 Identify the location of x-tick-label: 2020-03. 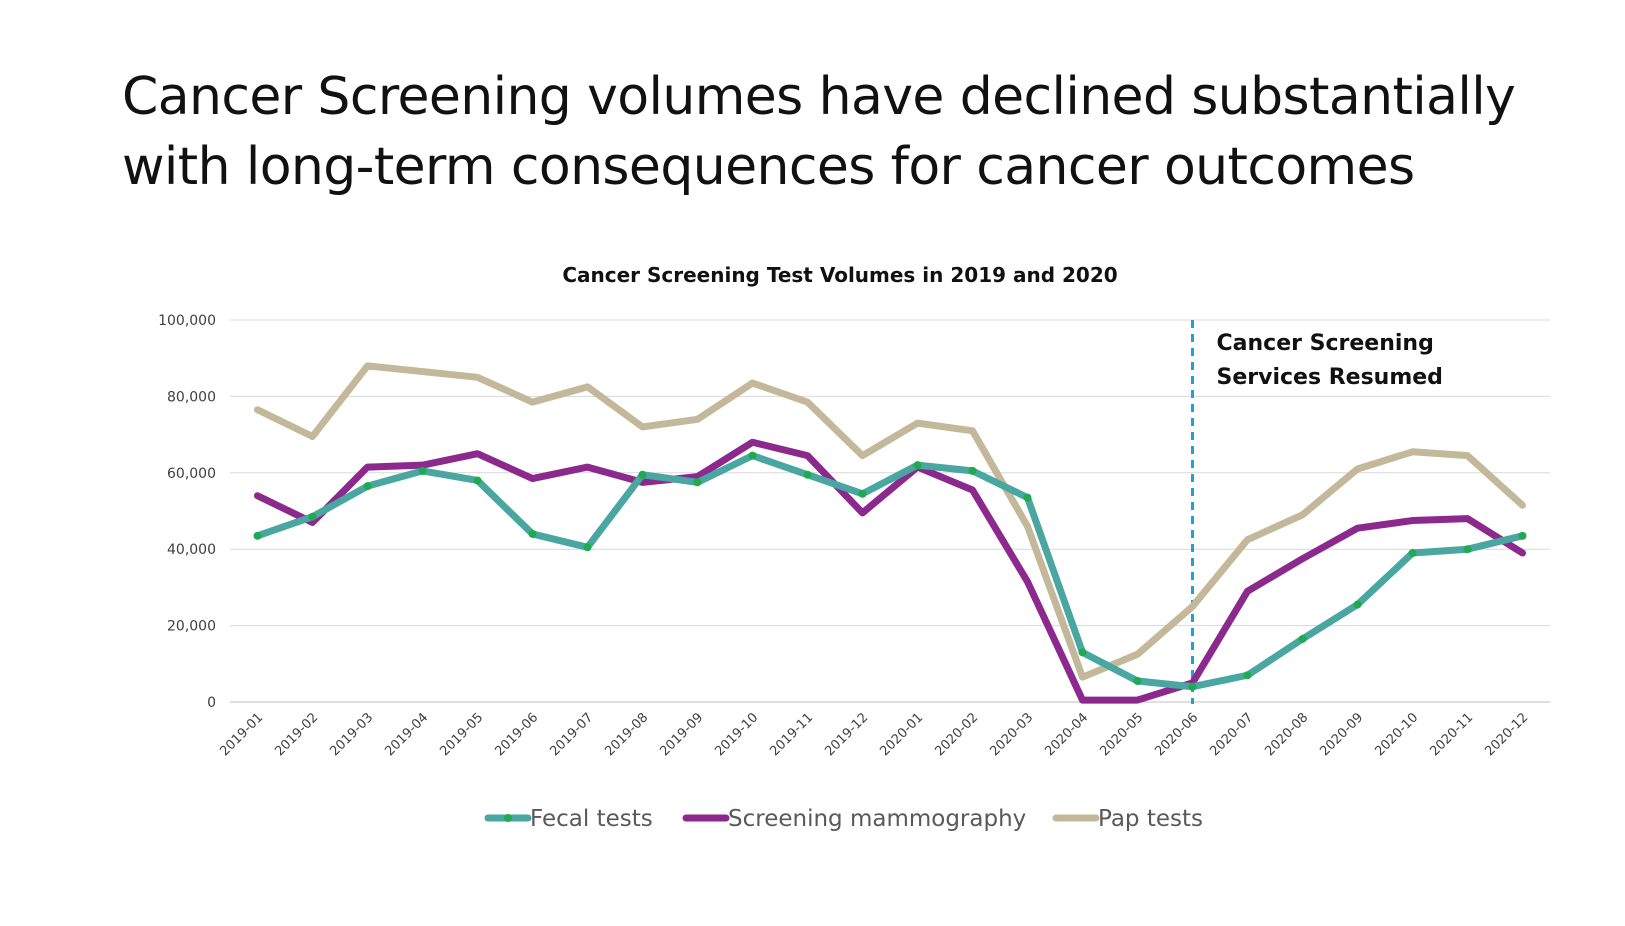
(1011, 734).